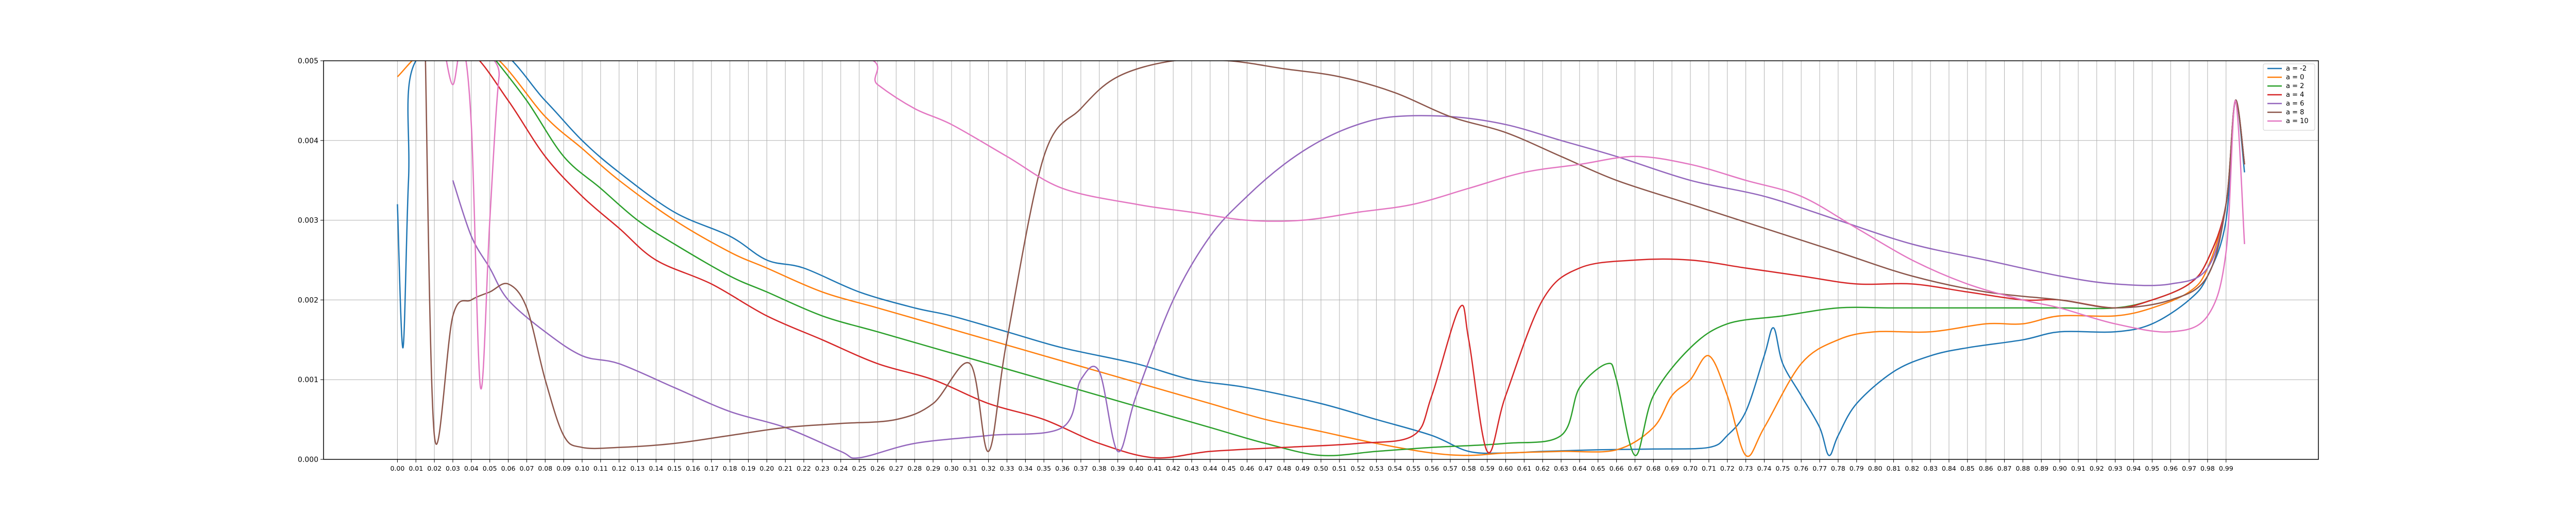  I want to click on x-tick-label: 0.28, so click(914, 468).